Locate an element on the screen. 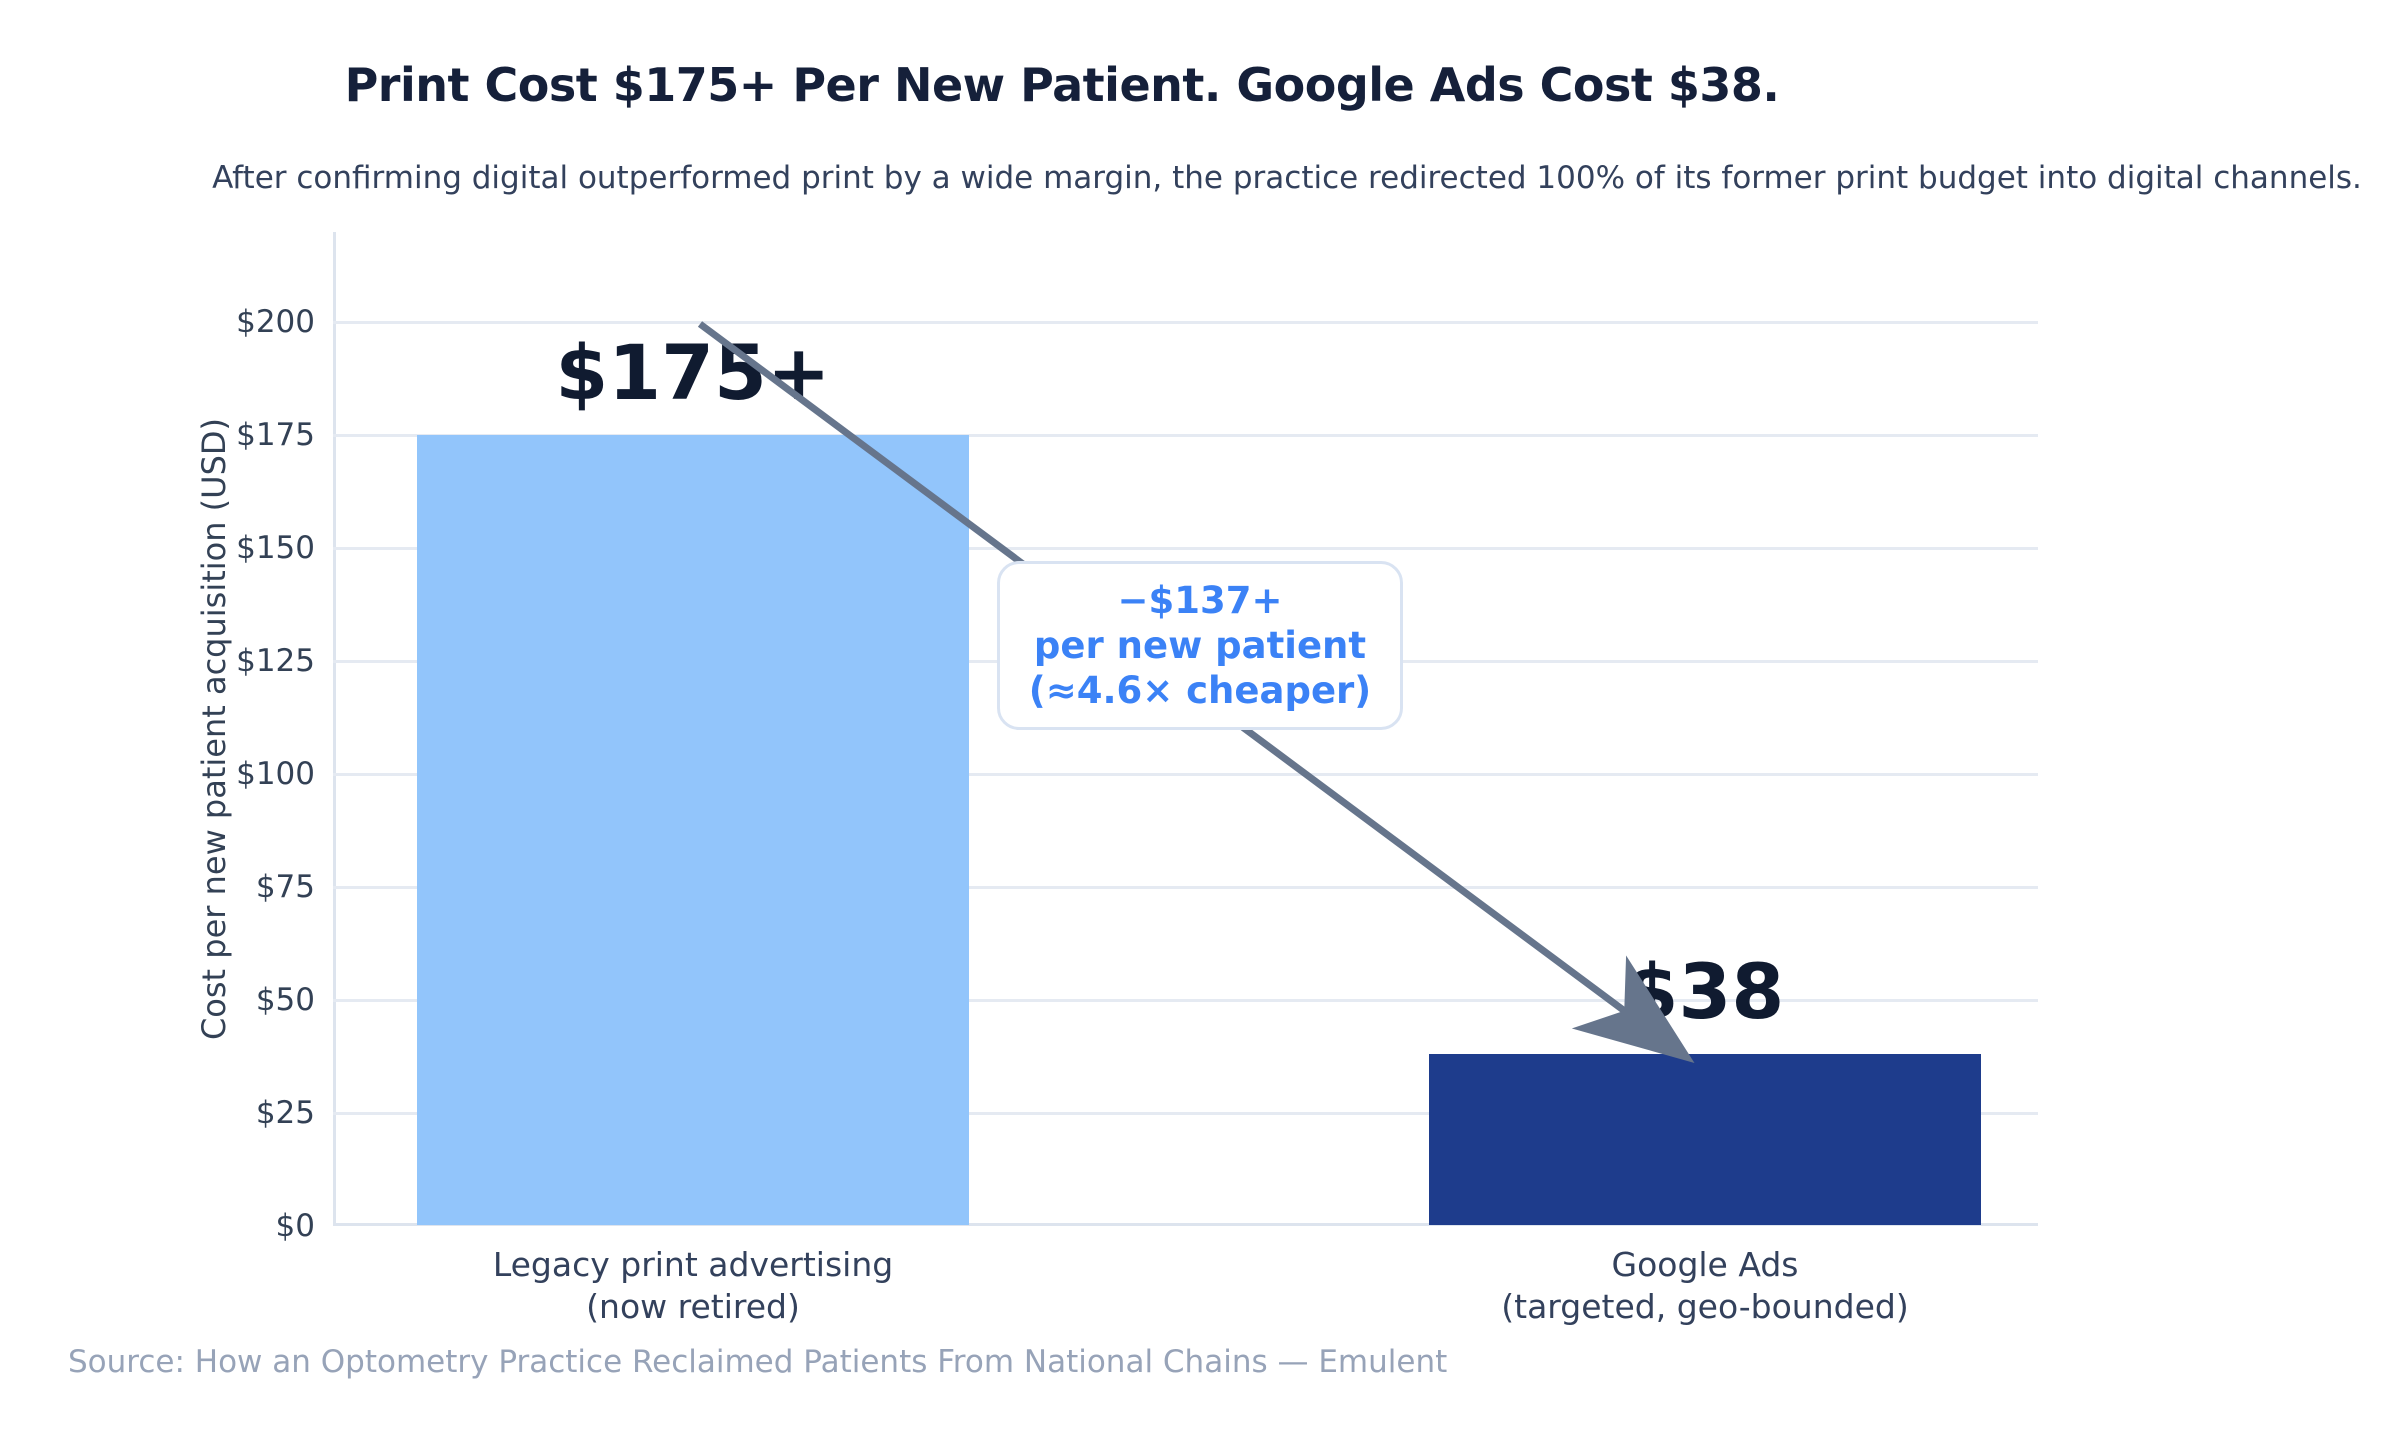  gridline-$200 is located at coordinates (1185, 322).